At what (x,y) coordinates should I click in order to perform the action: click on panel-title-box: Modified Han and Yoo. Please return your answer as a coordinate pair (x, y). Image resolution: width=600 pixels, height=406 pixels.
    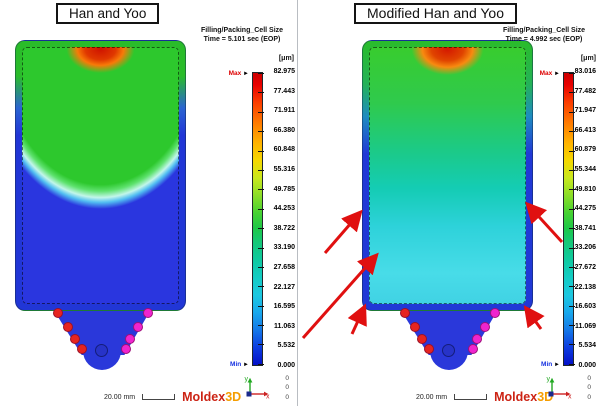
    Looking at the image, I should click on (435, 13).